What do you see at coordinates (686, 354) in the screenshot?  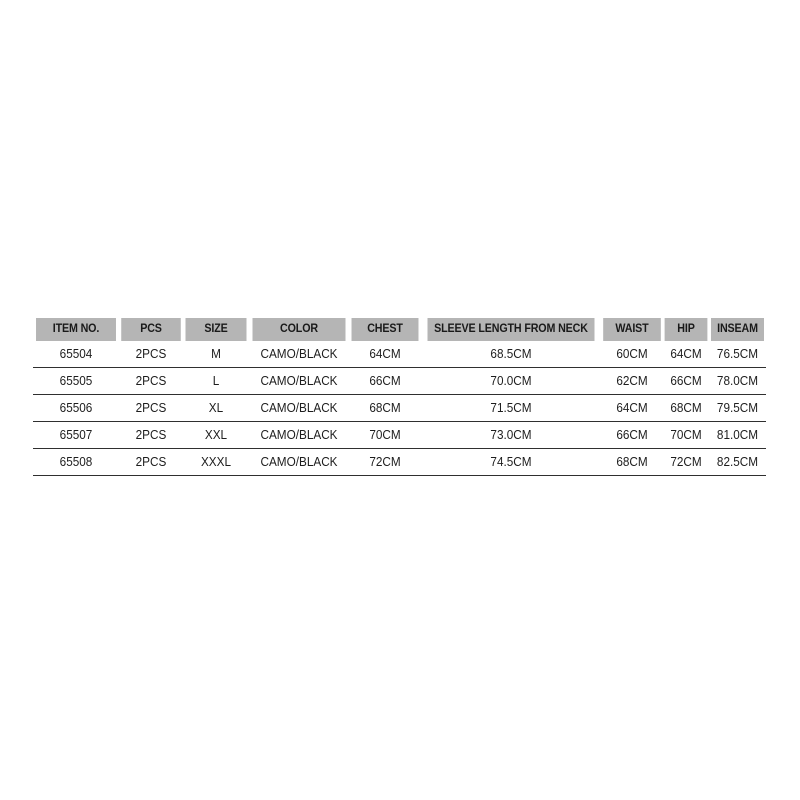 I see `cell-hip: 64CM` at bounding box center [686, 354].